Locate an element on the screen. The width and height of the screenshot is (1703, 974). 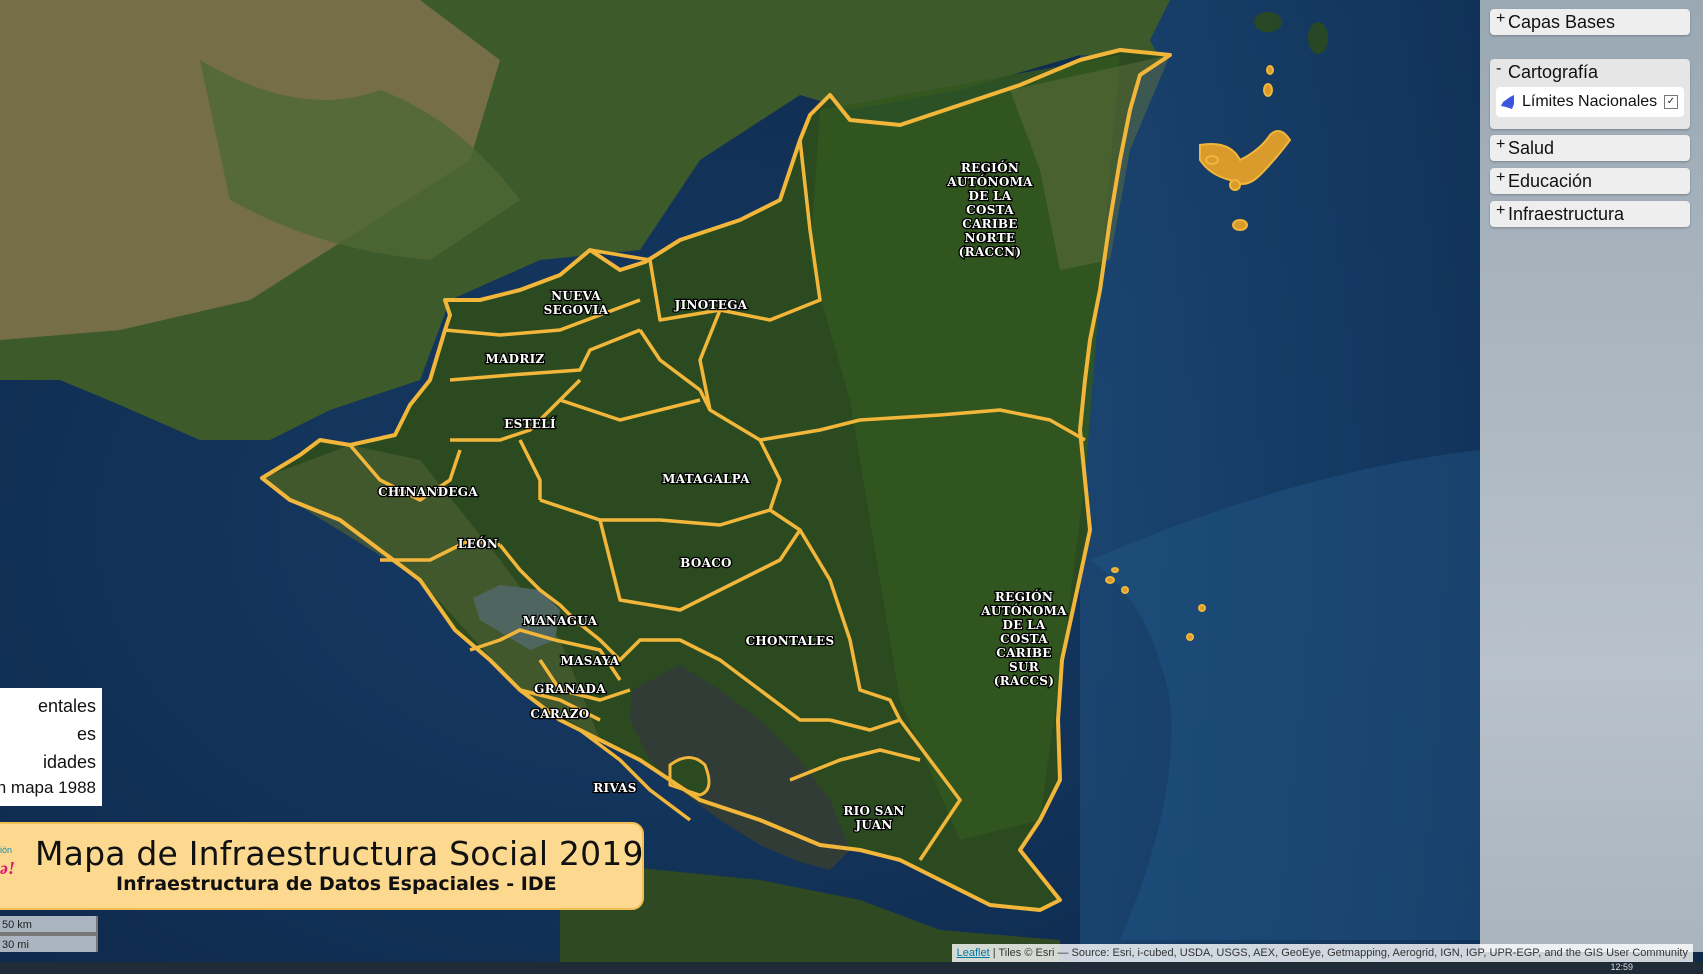
scale-bar-mi: 30 mi is located at coordinates (49, 943).